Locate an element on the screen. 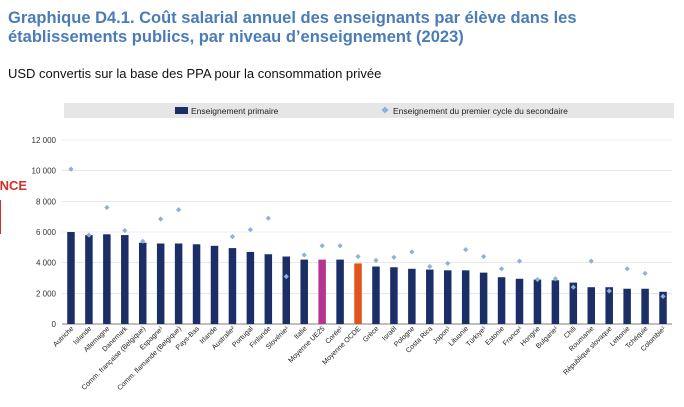 The width and height of the screenshot is (684, 407). x-tick-label: Grèce is located at coordinates (371, 334).